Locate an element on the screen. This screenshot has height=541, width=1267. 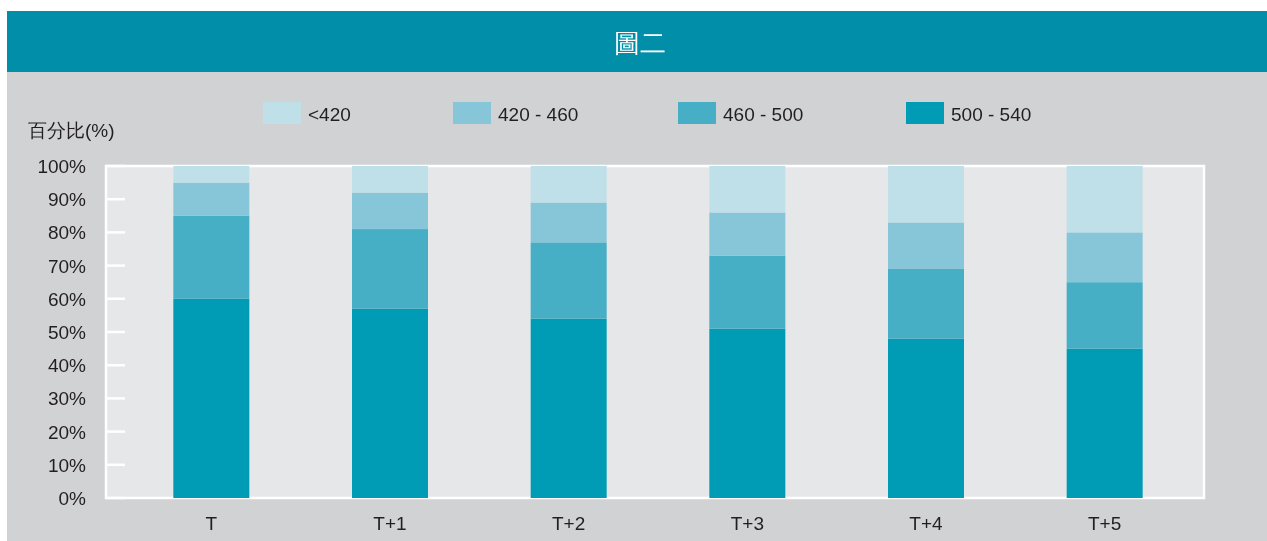
x-tick-label: T+3 is located at coordinates (747, 523).